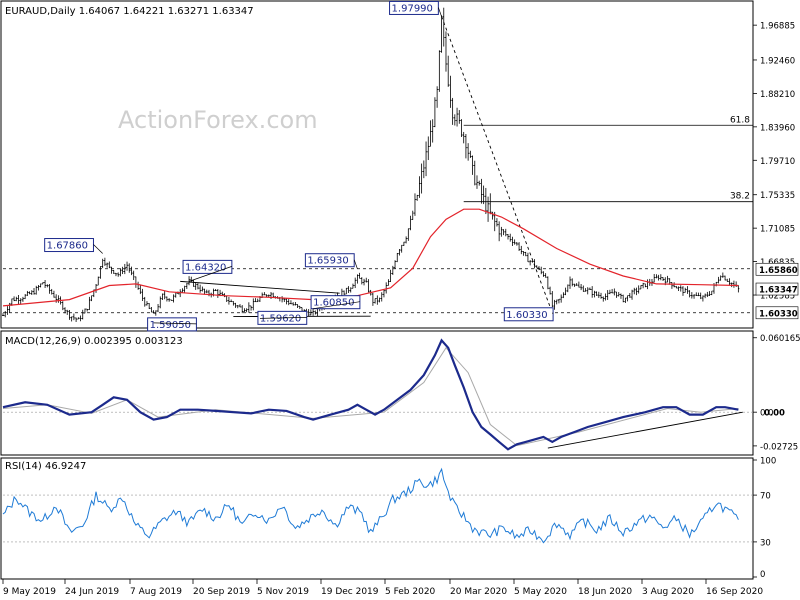 The image size is (800, 600). I want to click on x-tick-label: 5 Nov 2019, so click(283, 592).